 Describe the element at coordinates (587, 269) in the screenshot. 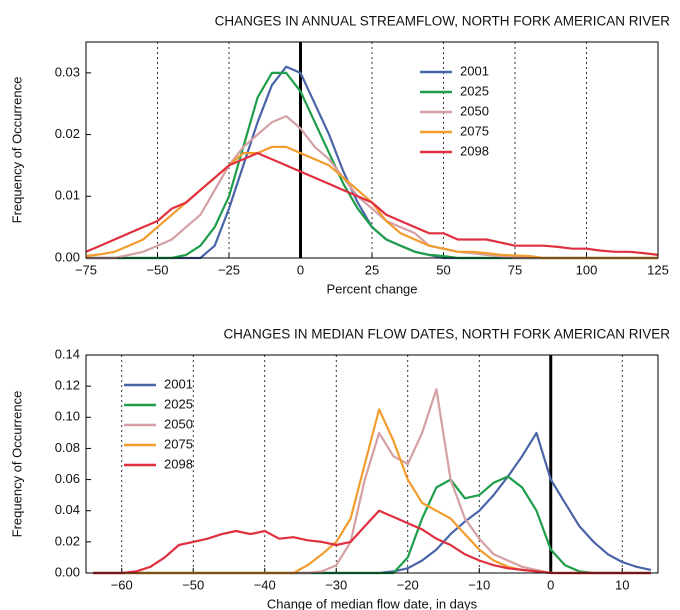

I see `x-tick-label: 100` at that location.